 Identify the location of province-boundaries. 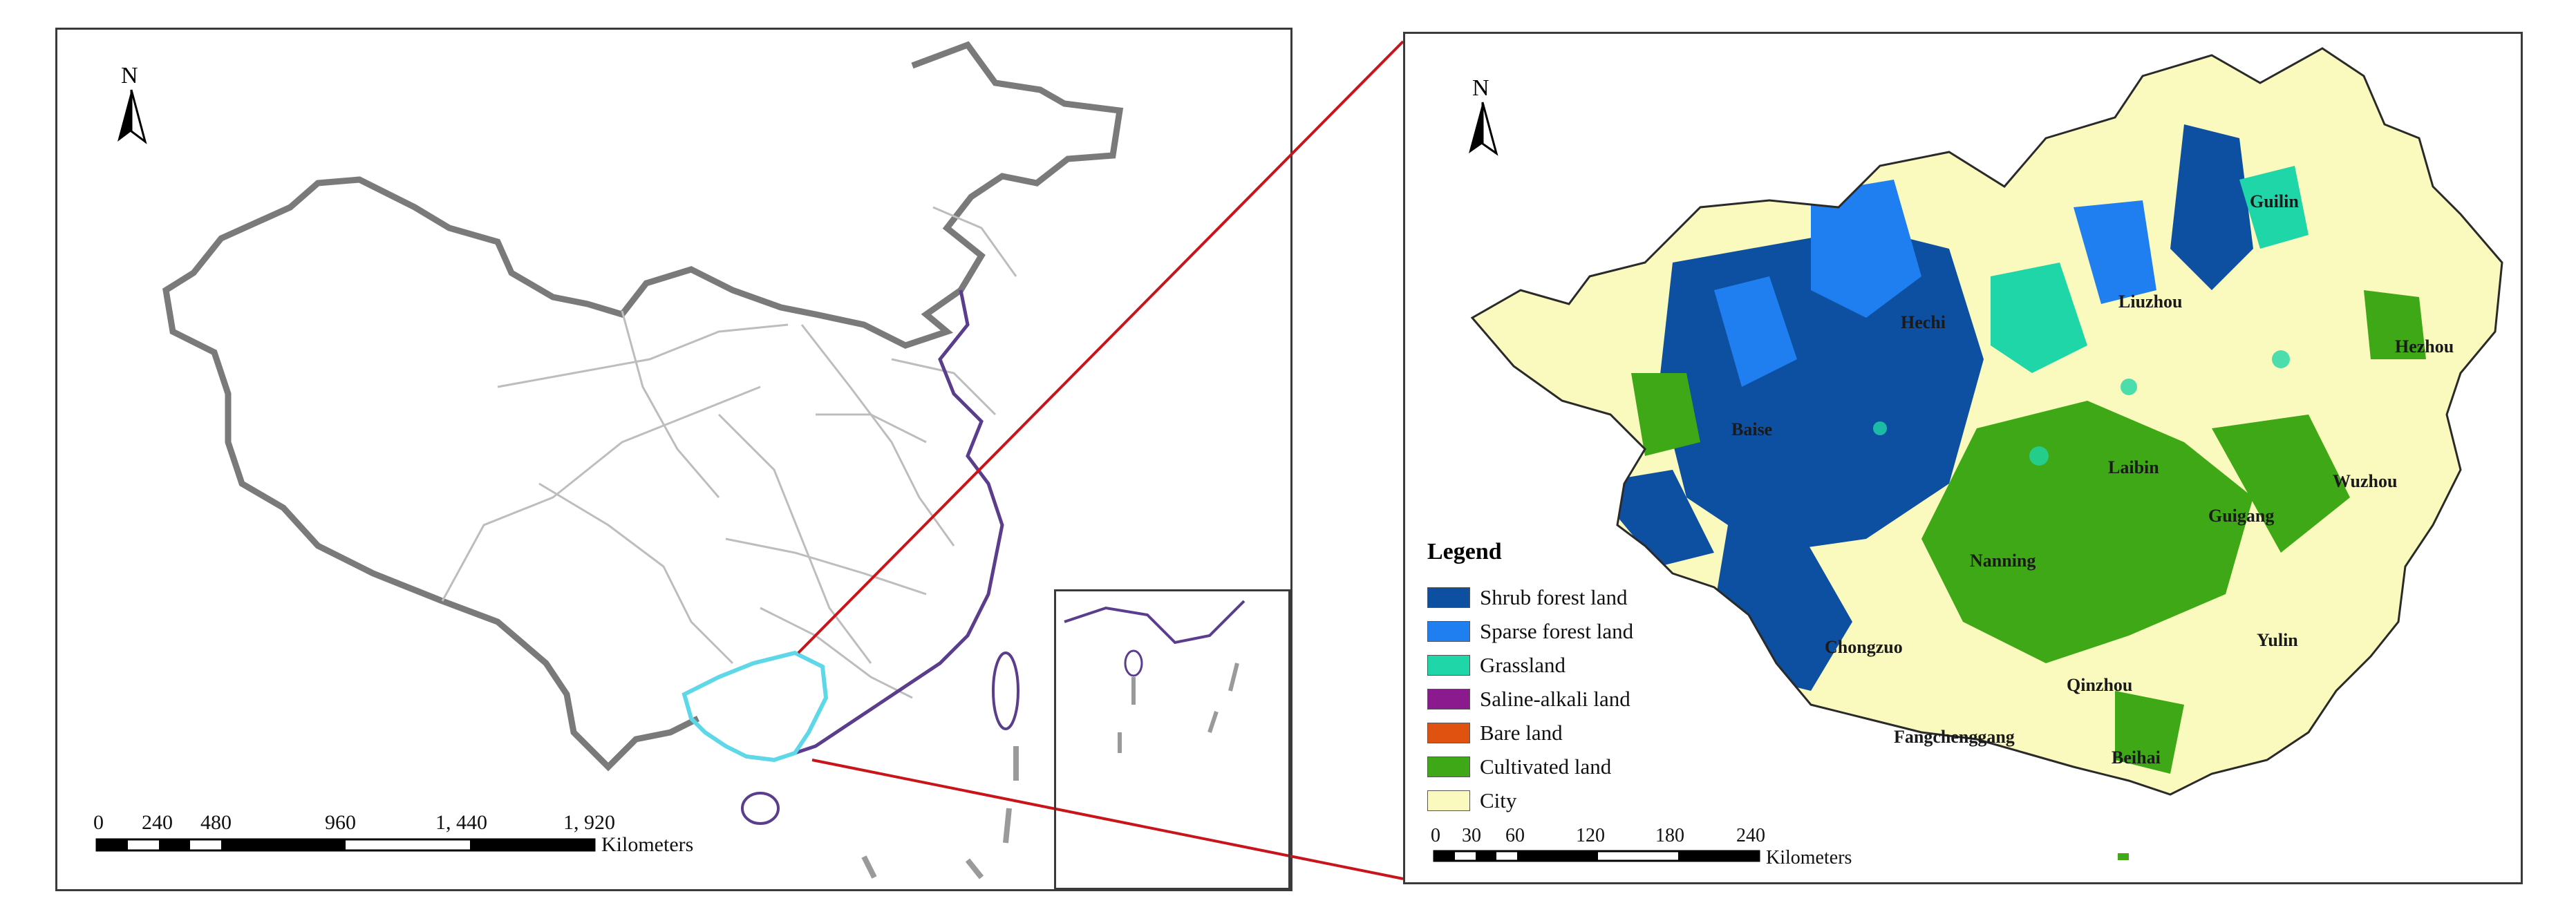
(729, 452).